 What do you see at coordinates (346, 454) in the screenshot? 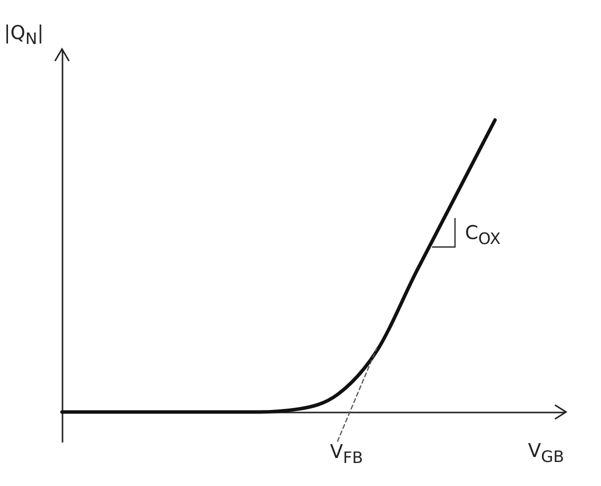
I see `annotation: V$_{FB}$` at bounding box center [346, 454].